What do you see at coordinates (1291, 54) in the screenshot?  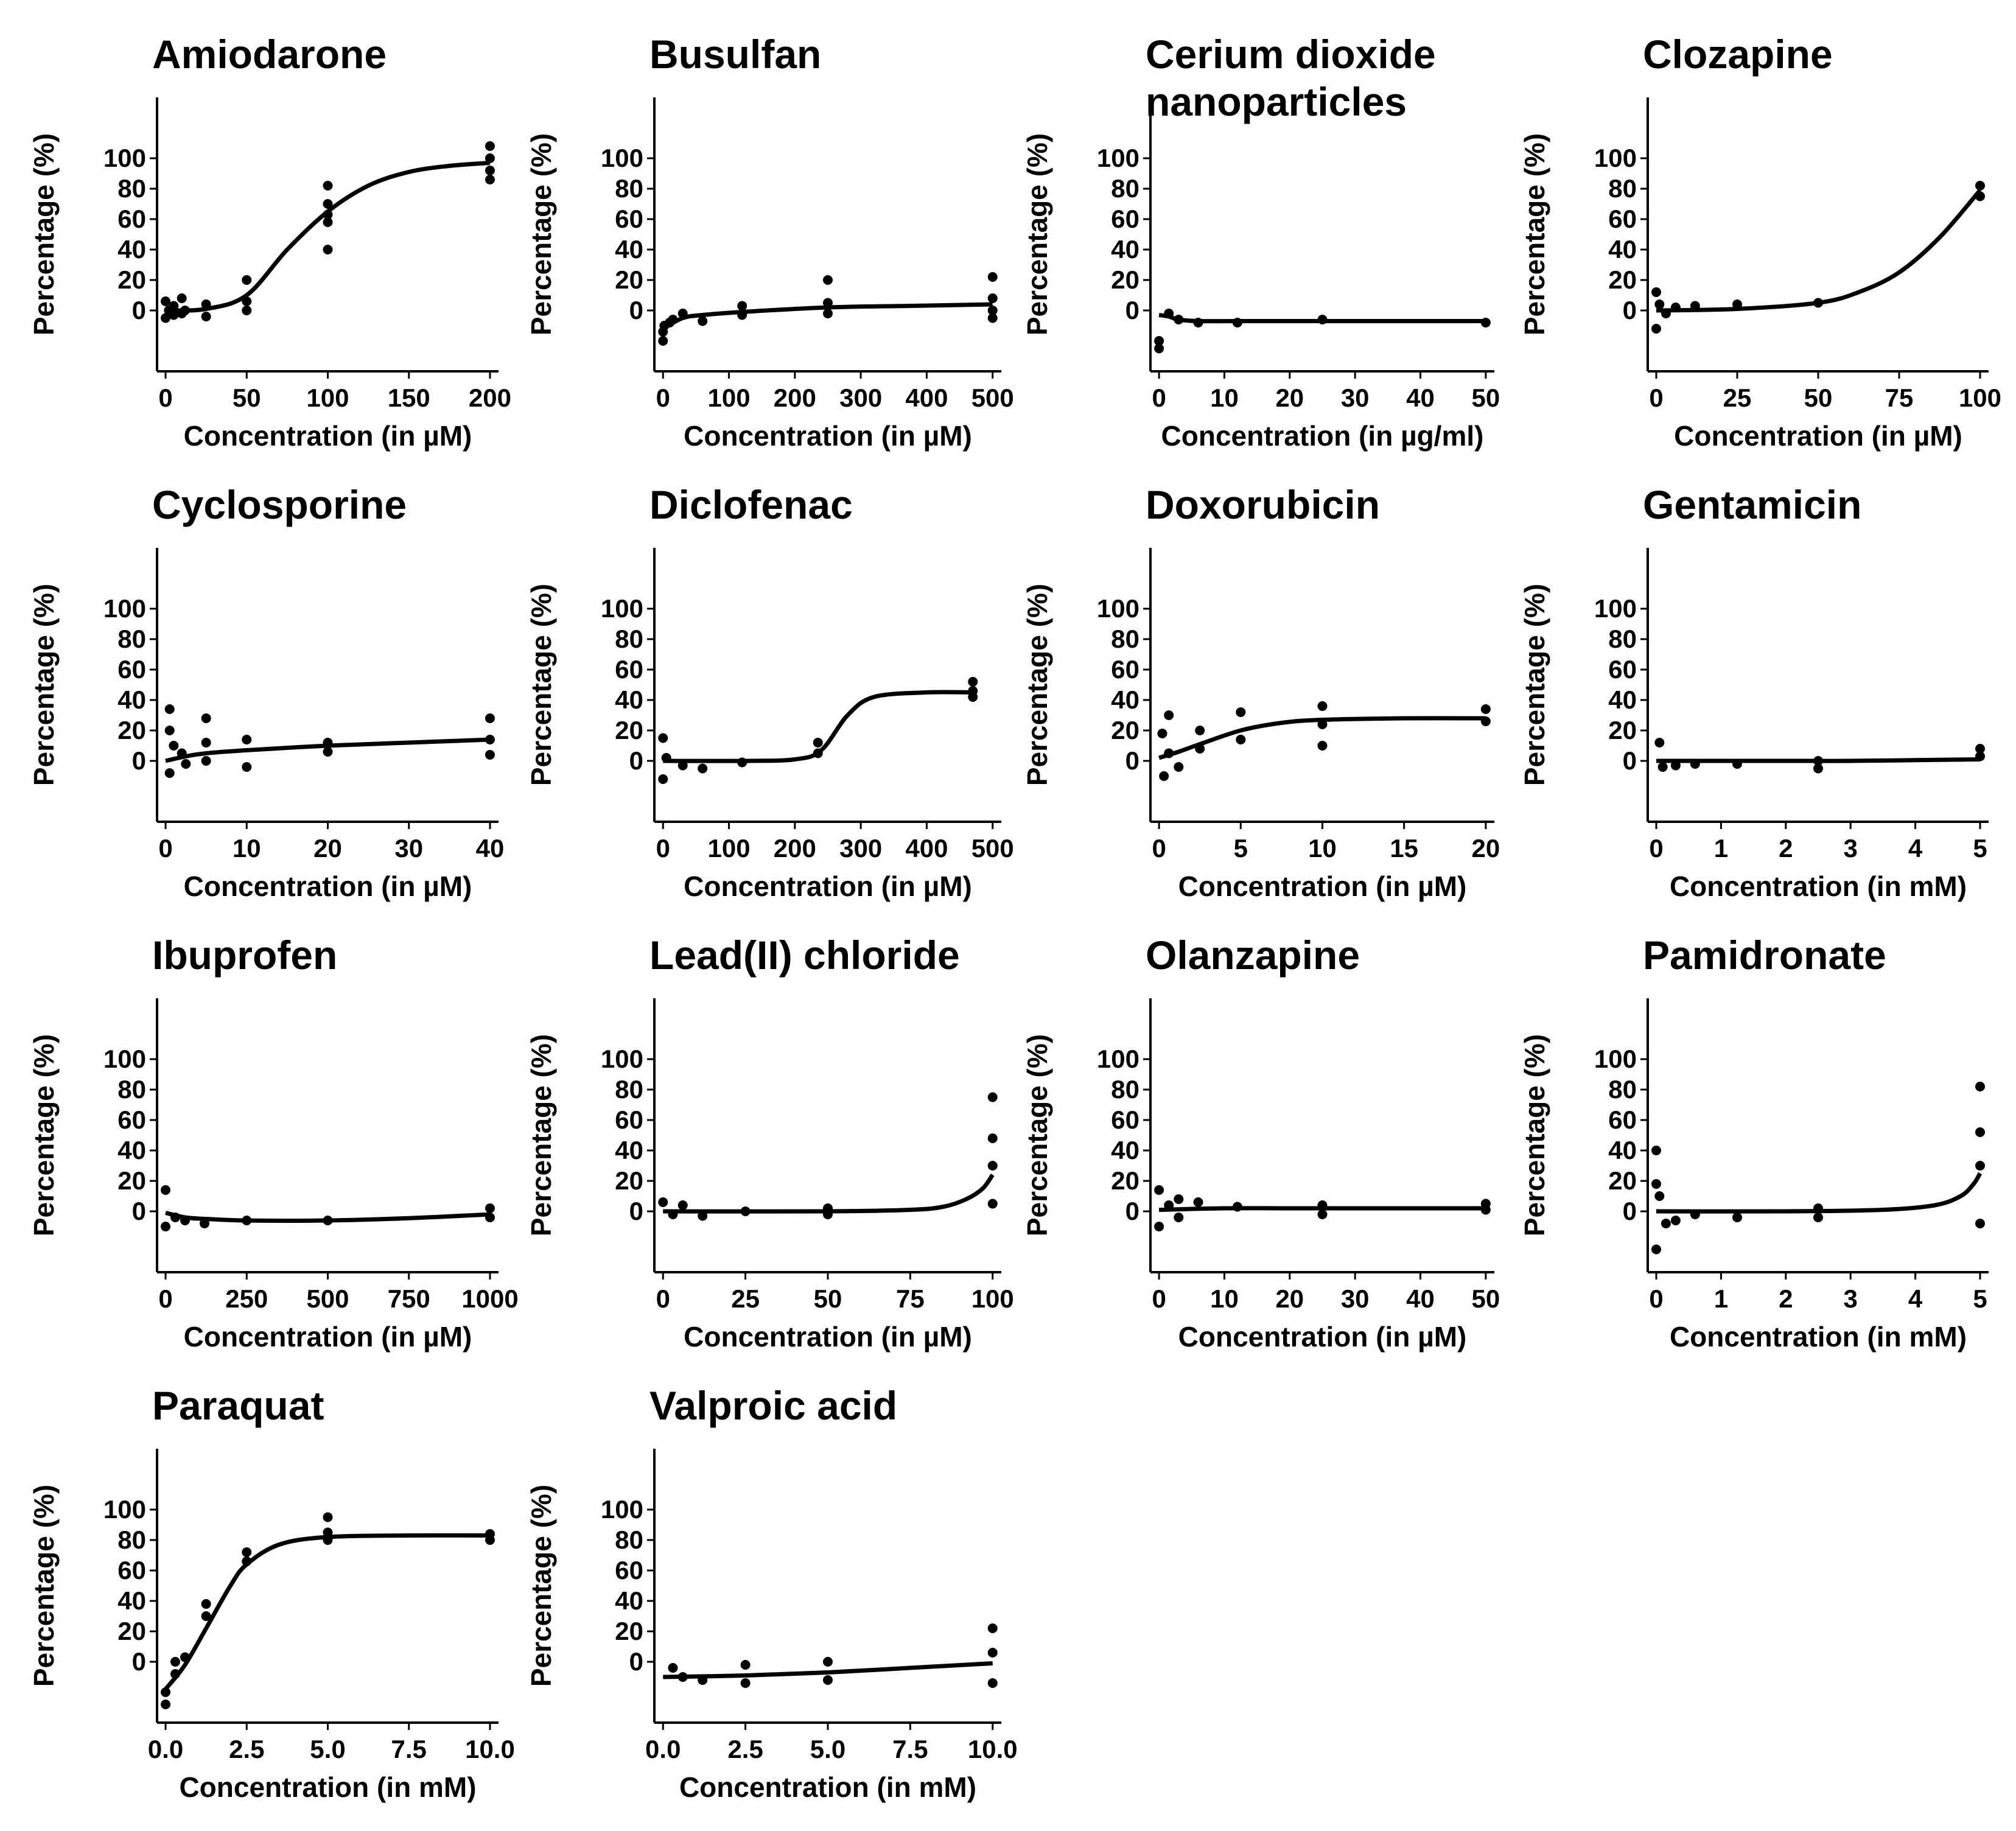 I see `panel-title: Cerium dioxide` at bounding box center [1291, 54].